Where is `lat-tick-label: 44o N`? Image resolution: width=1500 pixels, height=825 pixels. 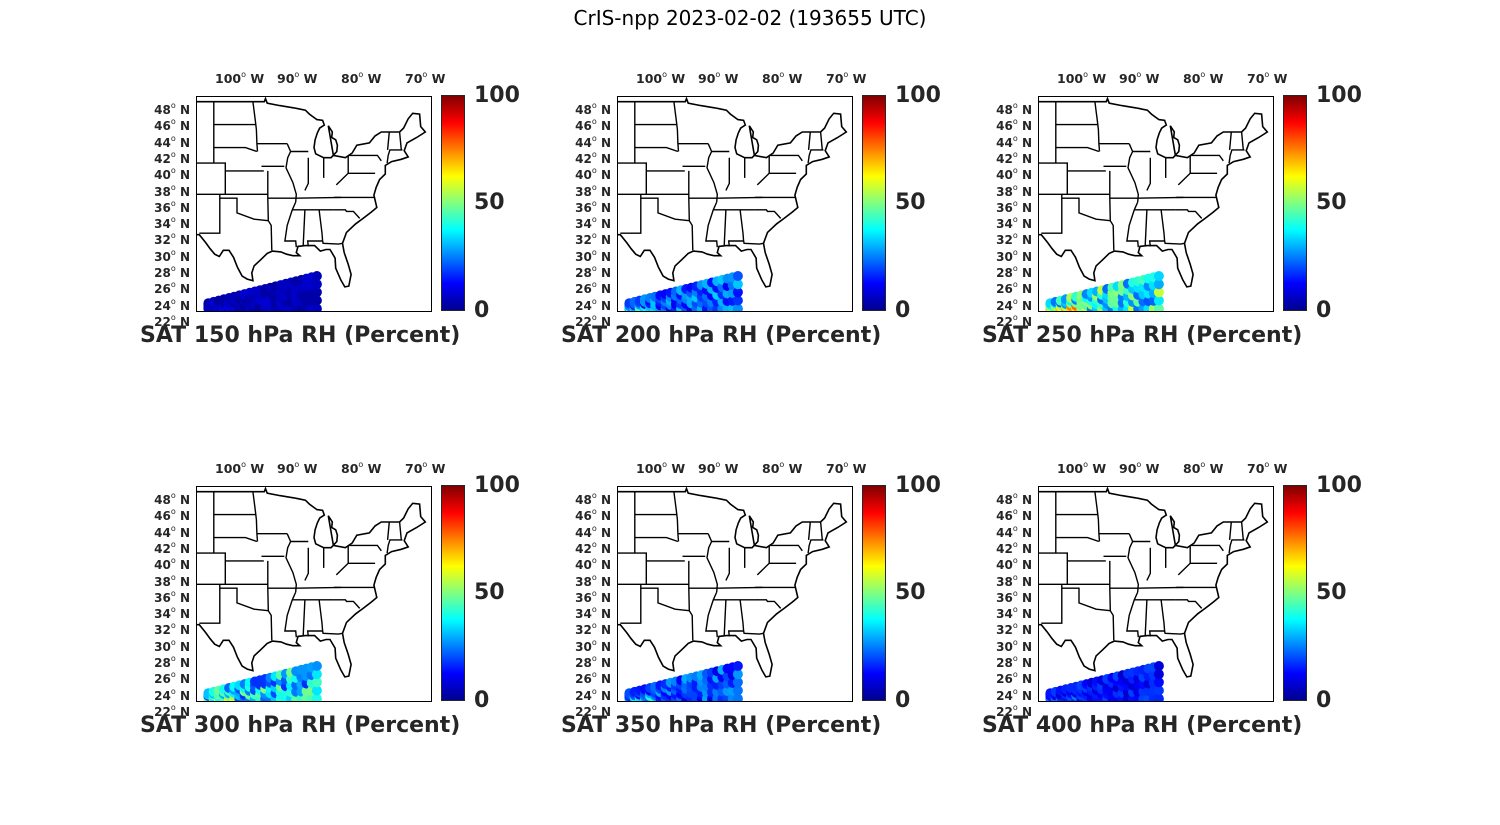 lat-tick-label: 44o N is located at coordinates (1014, 141).